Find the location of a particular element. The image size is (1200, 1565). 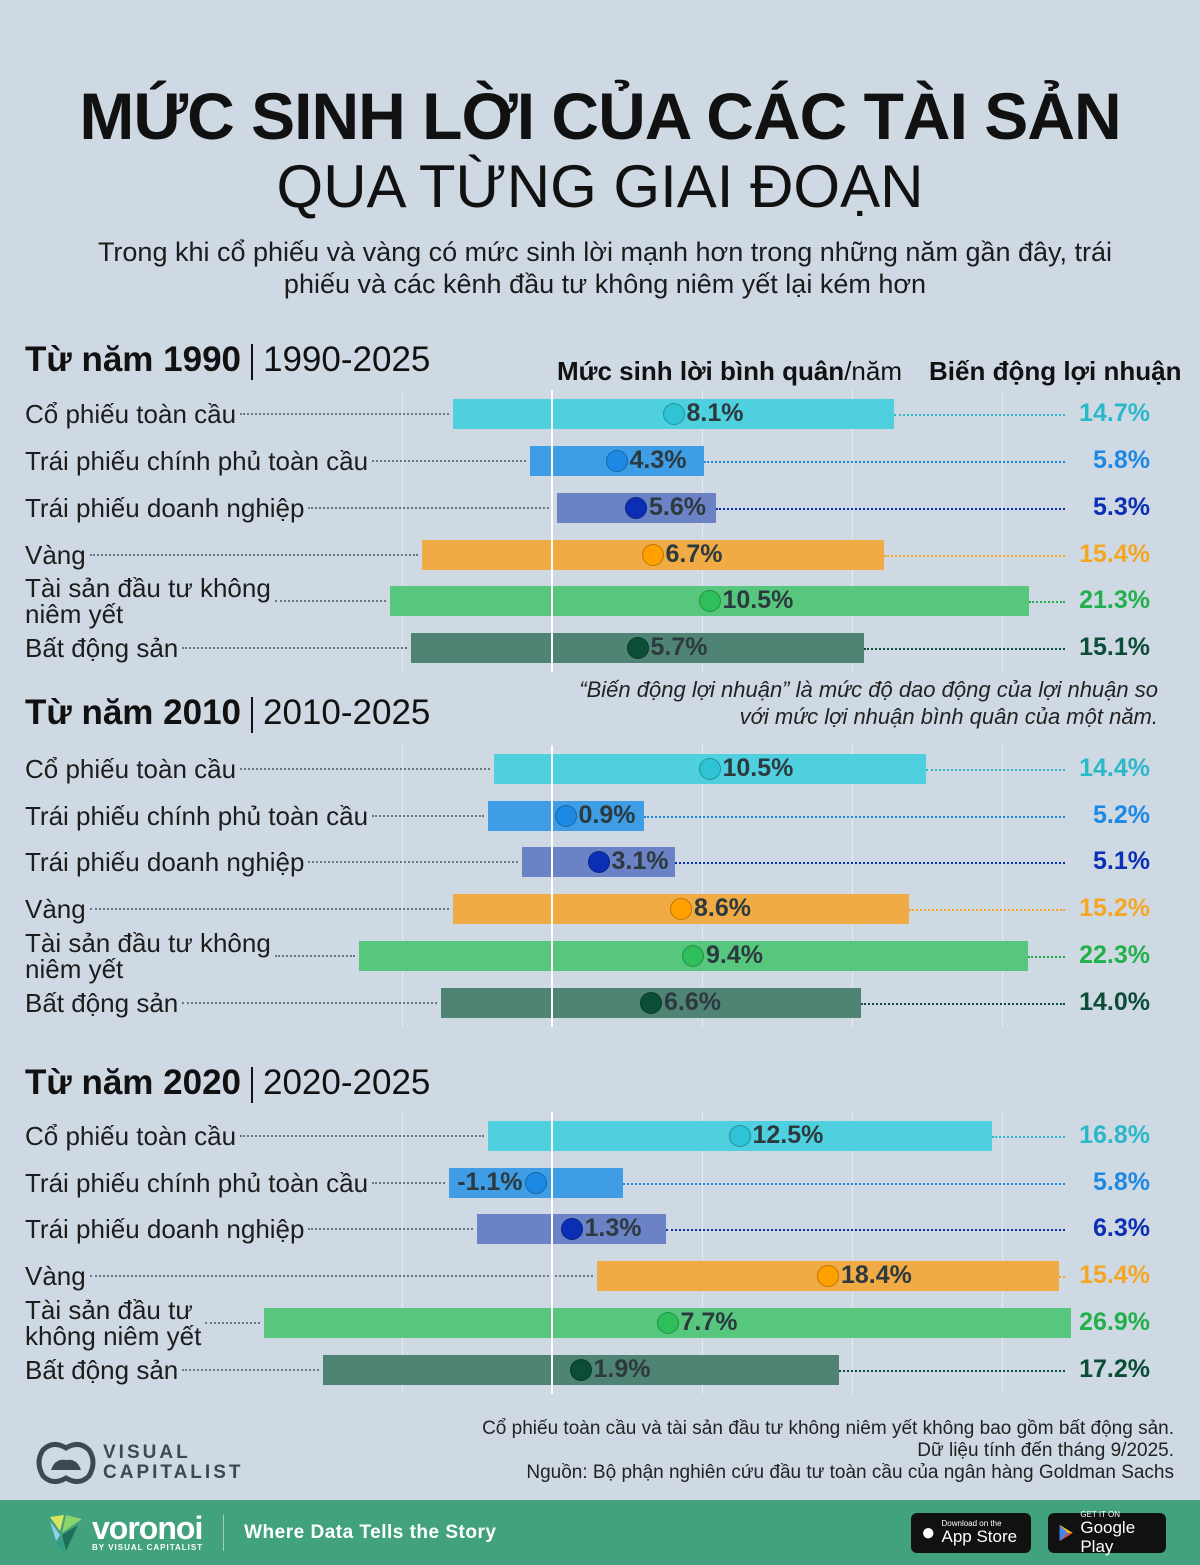

category-row: Cổ phiếu toàn cầu is located at coordinates (239, 414).